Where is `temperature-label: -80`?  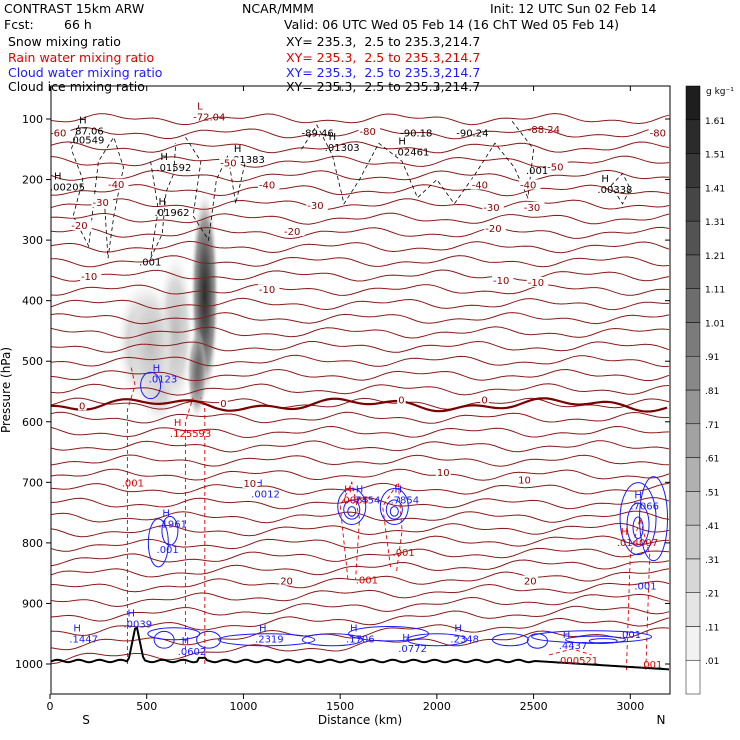 temperature-label: -80 is located at coordinates (368, 132).